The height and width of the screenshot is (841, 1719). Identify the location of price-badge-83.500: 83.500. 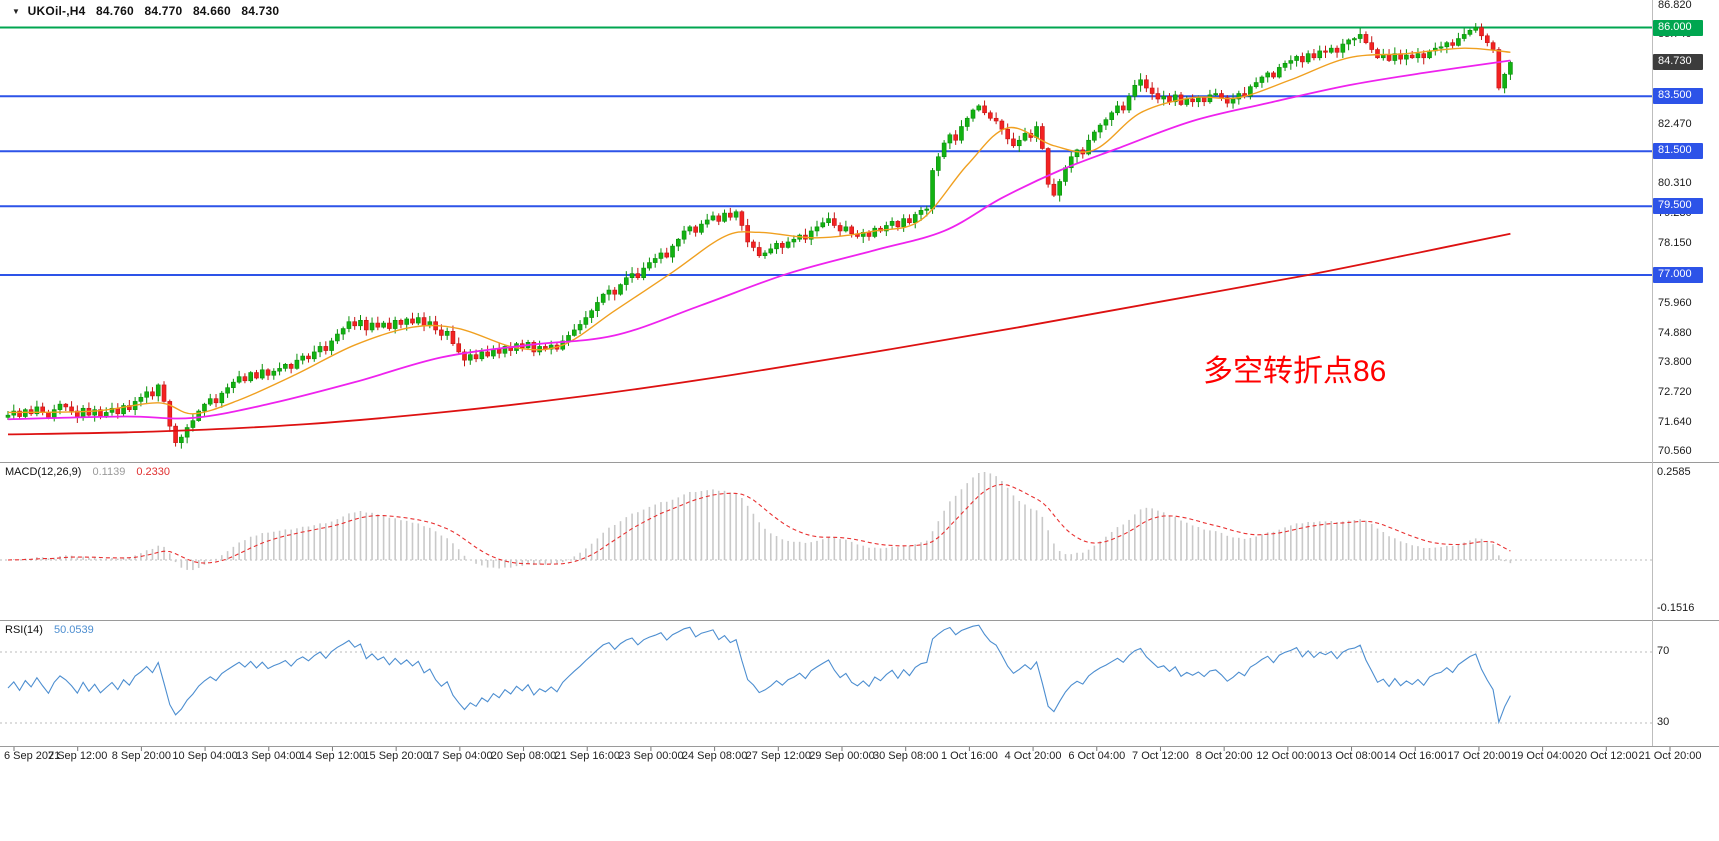
(1678, 96).